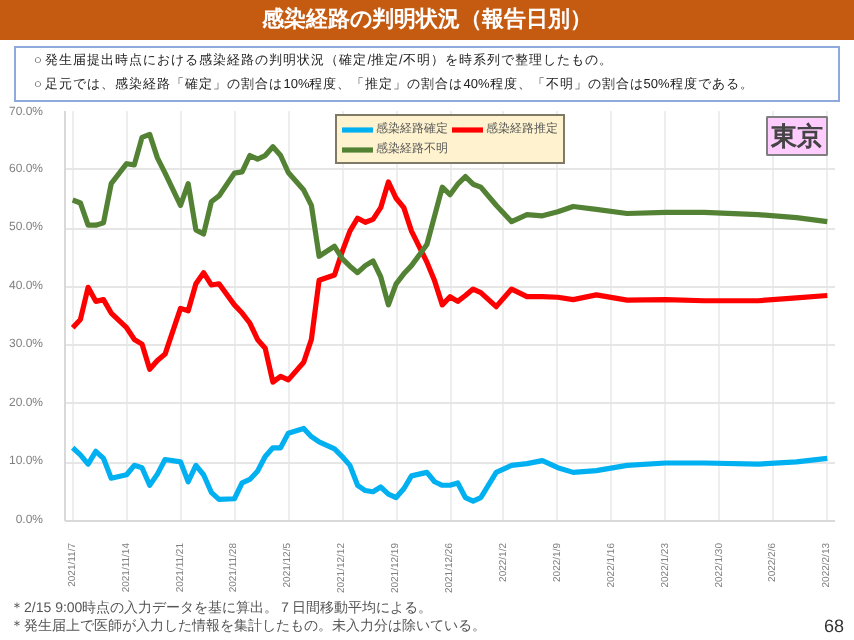 The width and height of the screenshot is (854, 640). What do you see at coordinates (450, 464) in the screenshot?
I see `line-series` at bounding box center [450, 464].